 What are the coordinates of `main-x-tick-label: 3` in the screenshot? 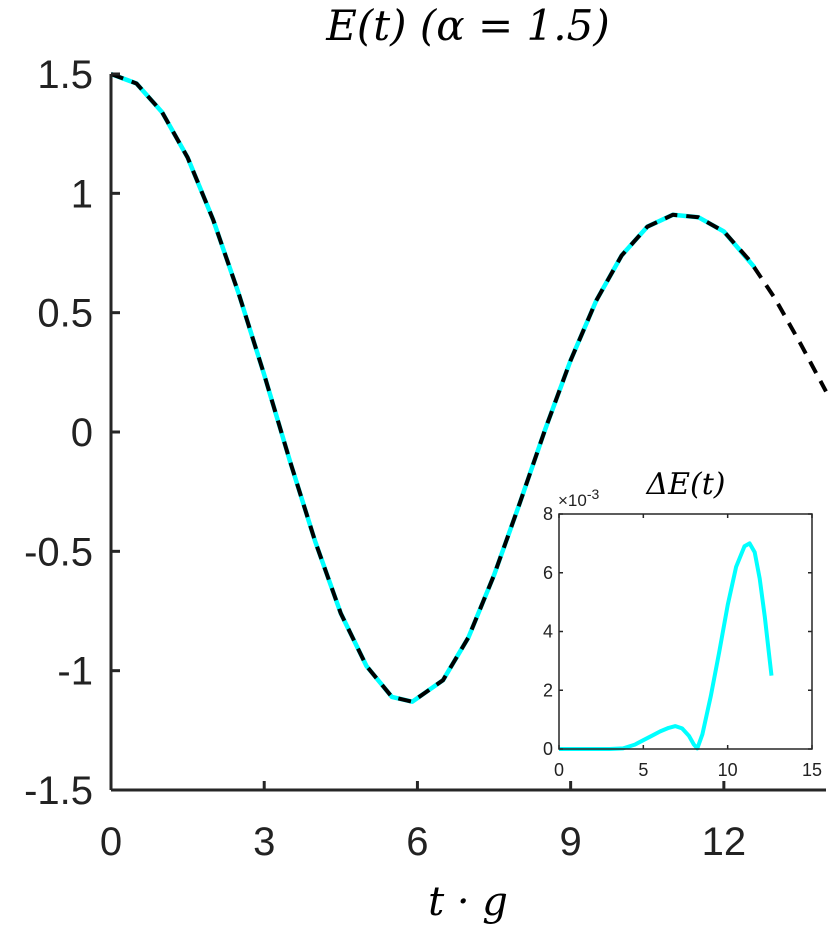 It's located at (264, 842).